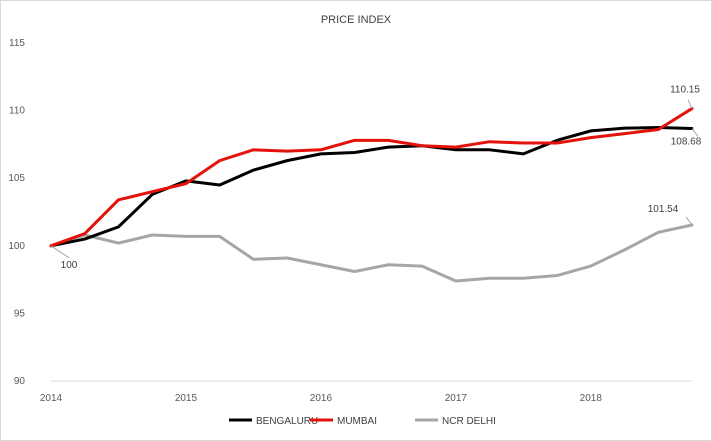 The width and height of the screenshot is (712, 441). I want to click on data-label: 108.68, so click(686, 141).